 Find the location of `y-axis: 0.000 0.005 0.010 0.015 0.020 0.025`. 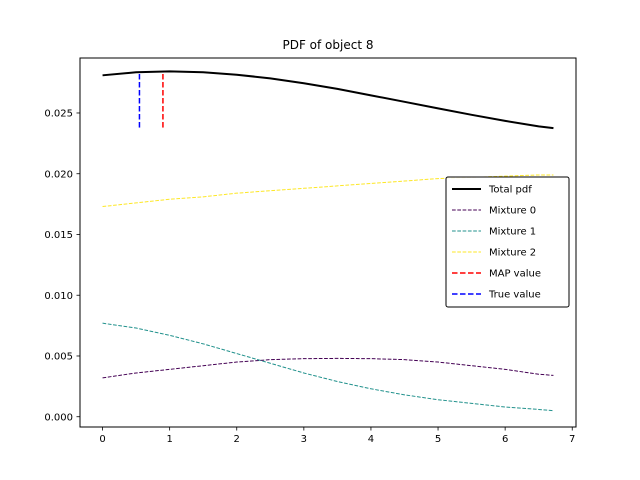

y-axis: 0.000 0.005 0.010 0.015 0.020 0.025 is located at coordinates (62, 266).